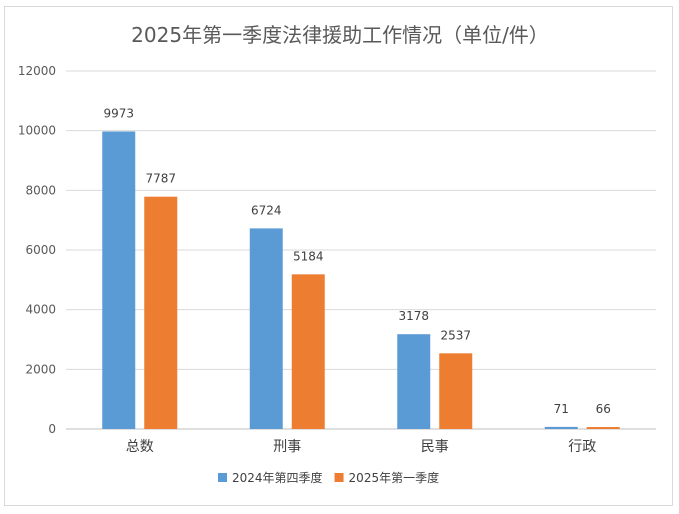 The height and width of the screenshot is (514, 679). What do you see at coordinates (37, 71) in the screenshot?
I see `y-tick-label: 12000` at bounding box center [37, 71].